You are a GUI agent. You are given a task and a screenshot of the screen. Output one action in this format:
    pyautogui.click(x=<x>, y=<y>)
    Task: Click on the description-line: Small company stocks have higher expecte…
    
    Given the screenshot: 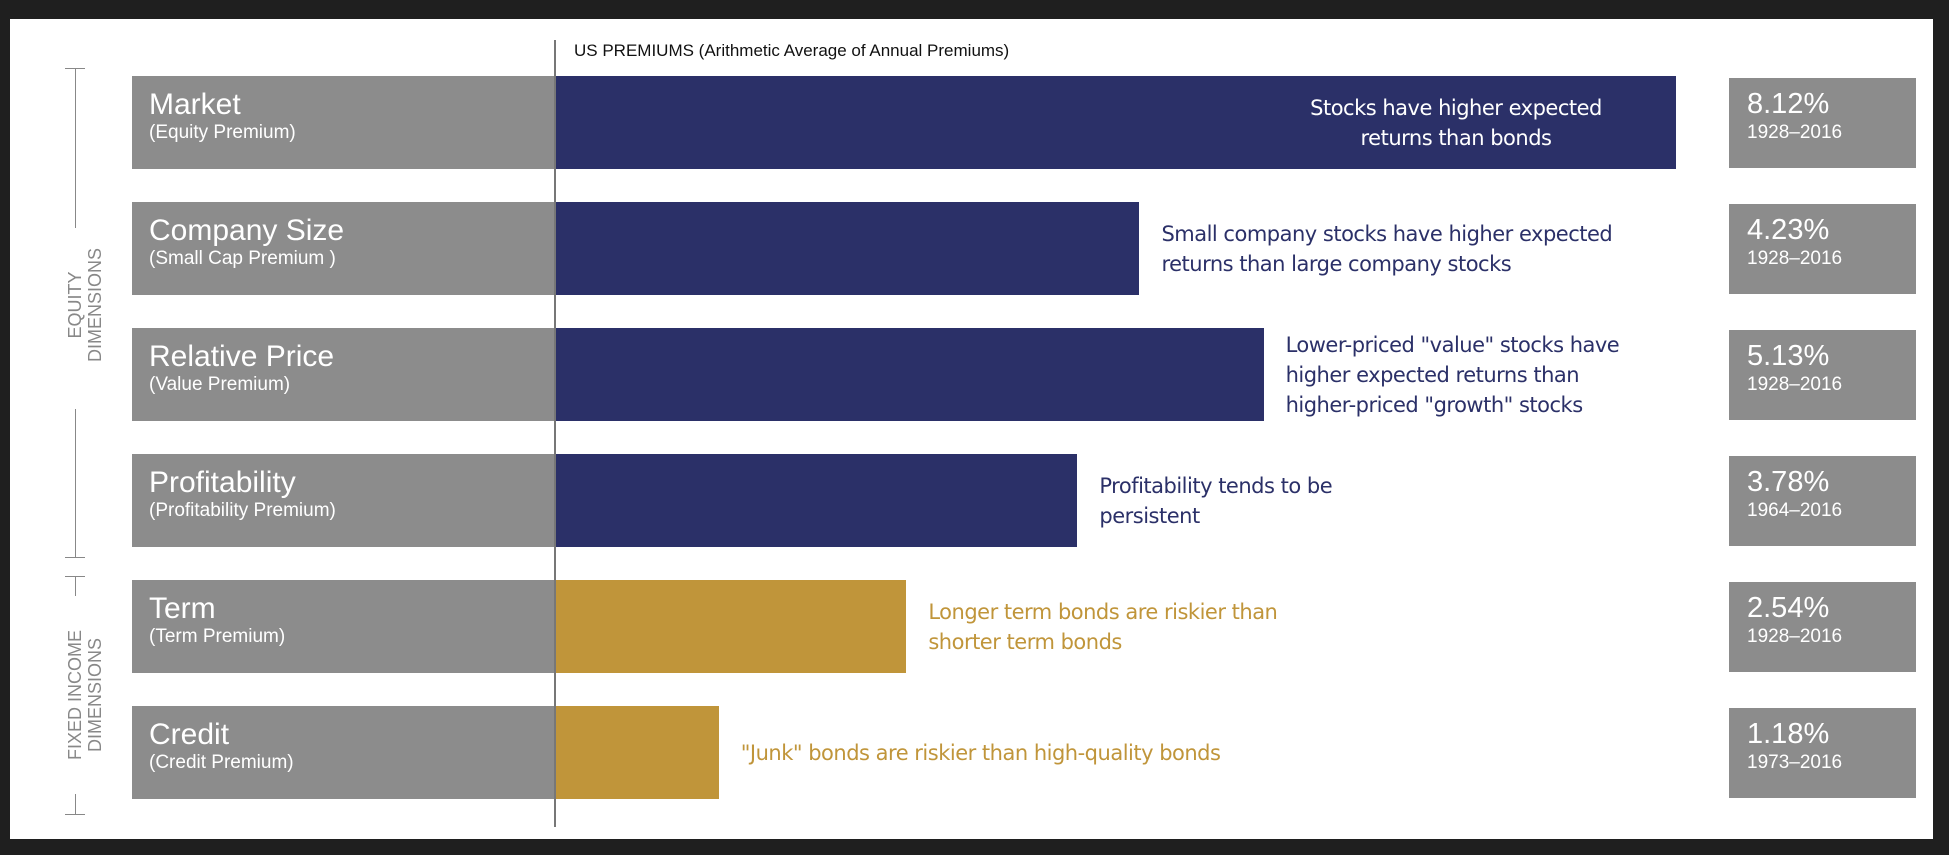 What is the action you would take?
    pyautogui.click(x=1387, y=233)
    